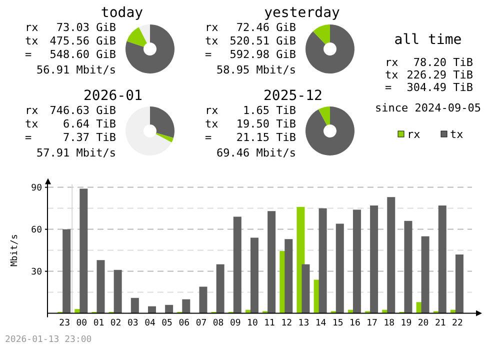  Describe the element at coordinates (113, 96) in the screenshot. I see `chart-title: 2026-01` at that location.